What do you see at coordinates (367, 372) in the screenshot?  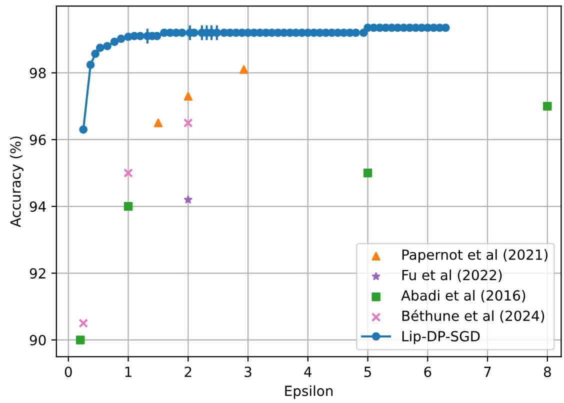 I see `x-tick-label: 5` at bounding box center [367, 372].